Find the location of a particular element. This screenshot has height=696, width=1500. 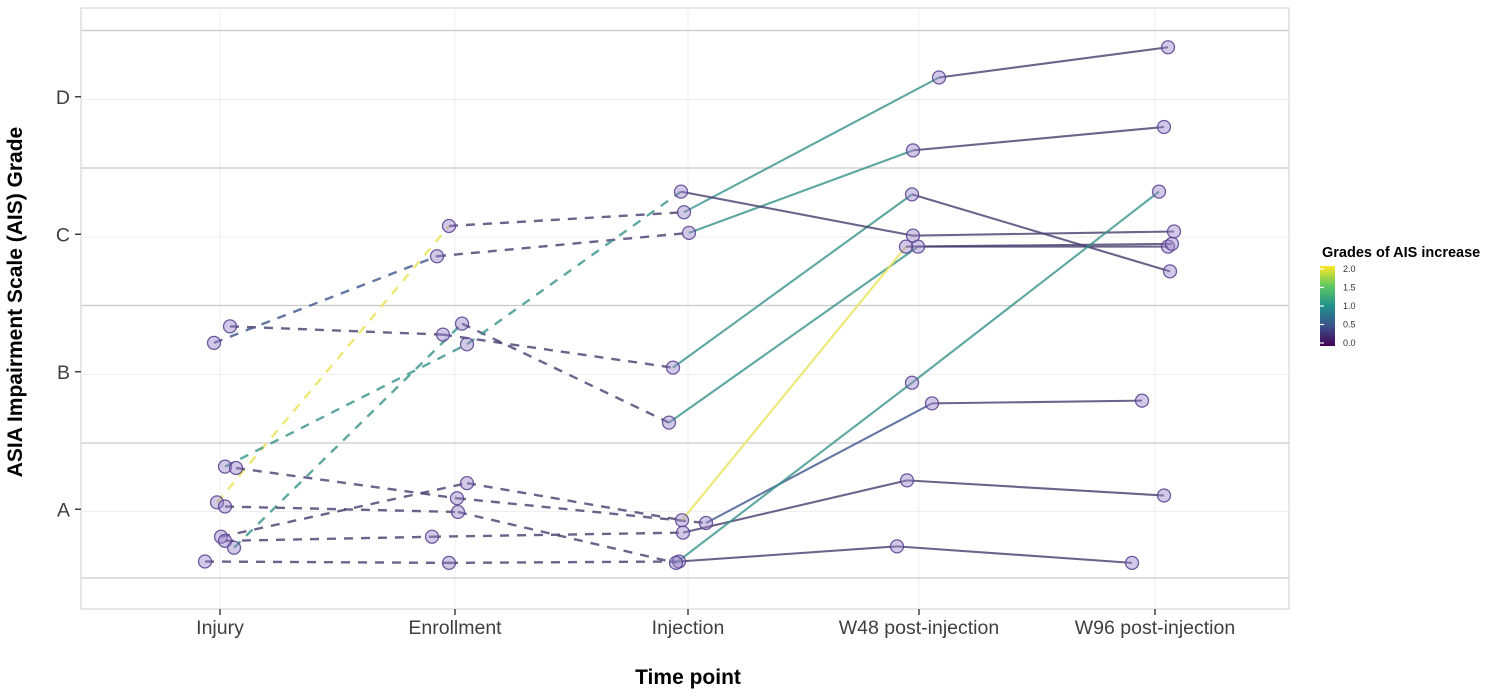

y-tick-label: A is located at coordinates (63, 510).